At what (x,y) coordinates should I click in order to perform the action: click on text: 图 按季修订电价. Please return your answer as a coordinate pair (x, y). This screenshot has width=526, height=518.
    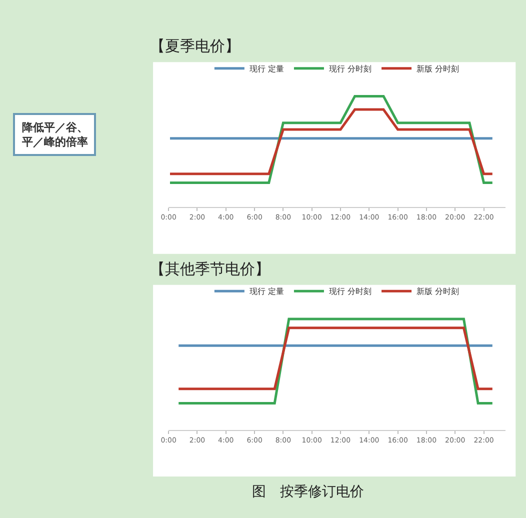
    Looking at the image, I should click on (308, 492).